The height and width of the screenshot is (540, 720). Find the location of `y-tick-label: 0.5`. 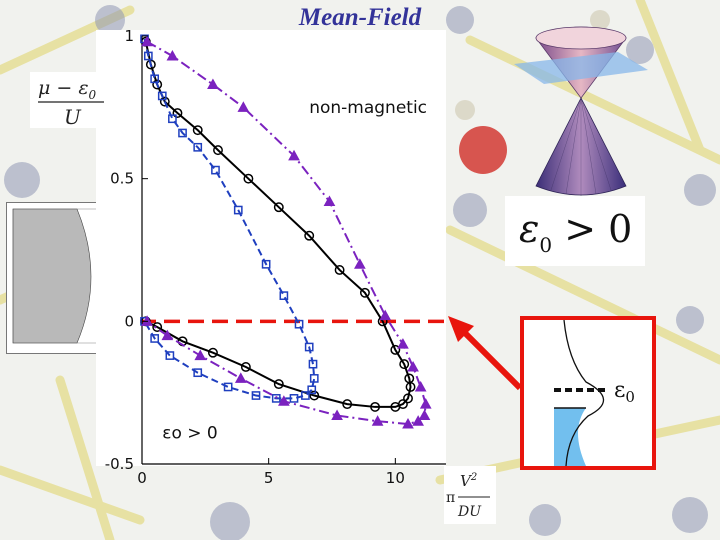

y-tick-label: 0.5 is located at coordinates (122, 179).